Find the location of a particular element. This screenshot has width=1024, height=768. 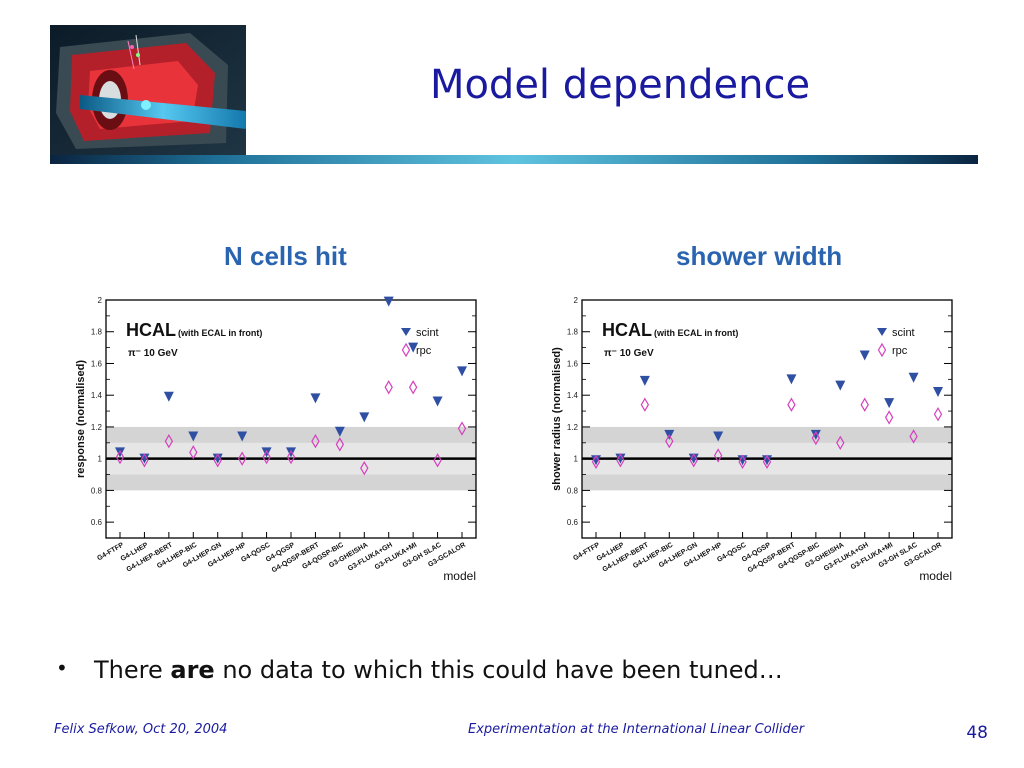

y-tick-label: 1.6 is located at coordinates (573, 363).